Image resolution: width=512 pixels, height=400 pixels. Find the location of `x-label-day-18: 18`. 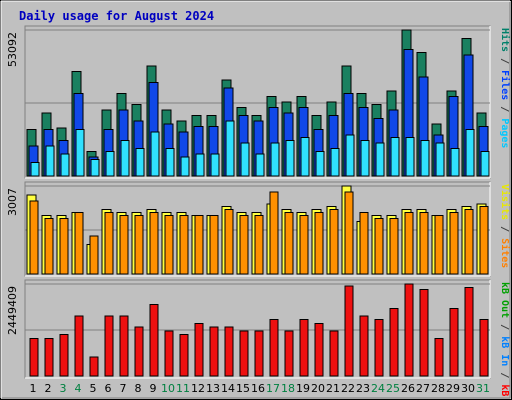

x-label-day-18: 18 is located at coordinates (288, 388).